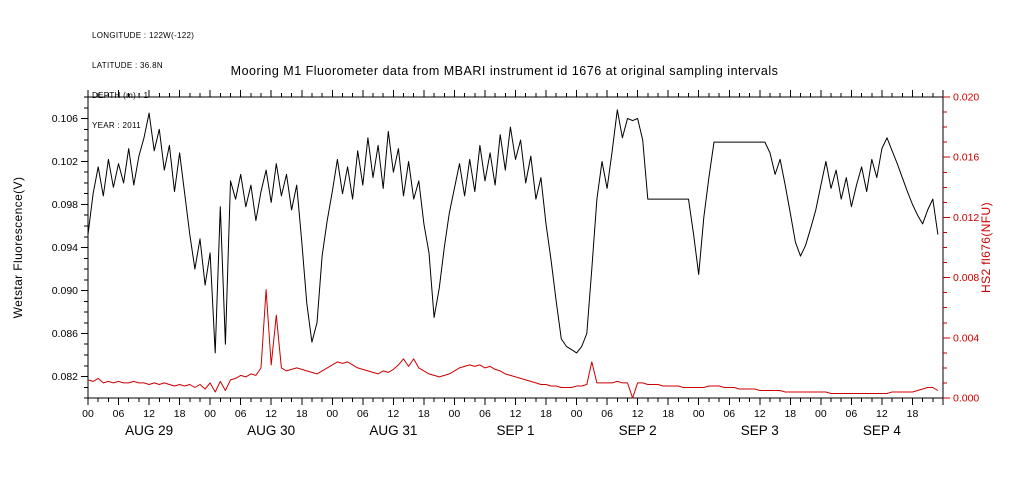 The image size is (1009, 504). What do you see at coordinates (393, 430) in the screenshot?
I see `x-day-label: AUG 31` at bounding box center [393, 430].